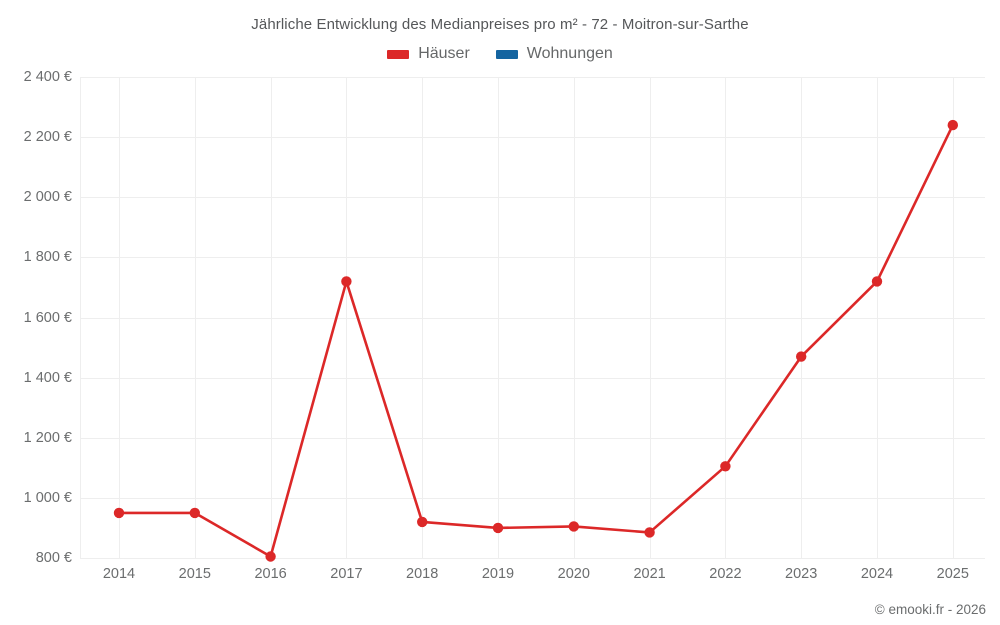 The width and height of the screenshot is (1000, 625). What do you see at coordinates (119, 574) in the screenshot?
I see `x-axis-tick-label: 2014` at bounding box center [119, 574].